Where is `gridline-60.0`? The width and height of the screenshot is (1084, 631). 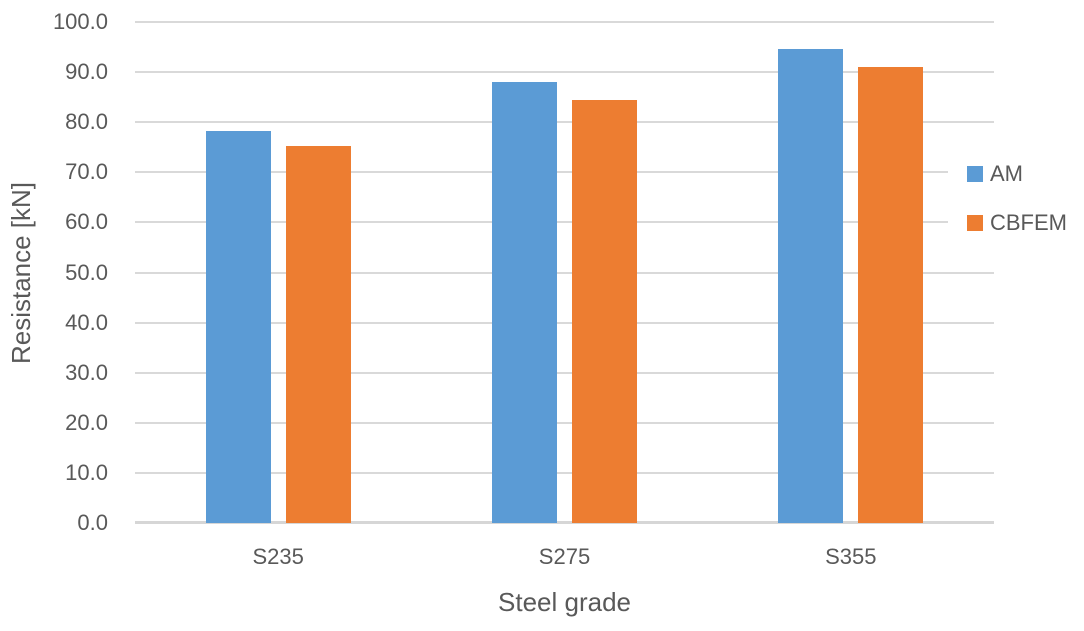
gridline-60.0 is located at coordinates (564, 222).